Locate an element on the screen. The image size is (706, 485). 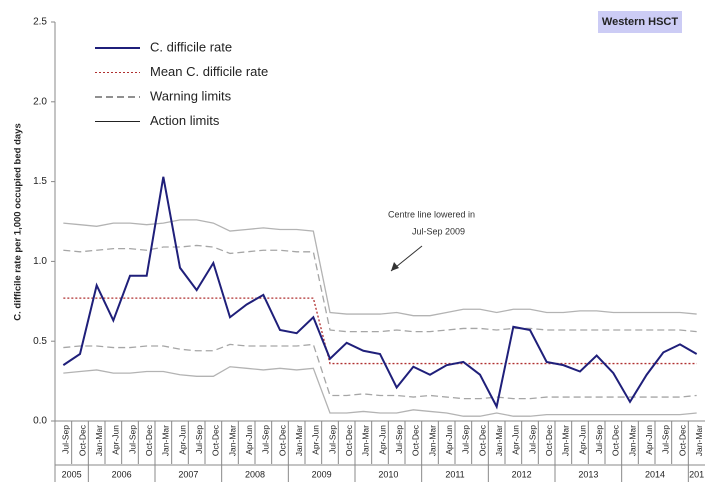
year-label: 2014 is located at coordinates (655, 474).